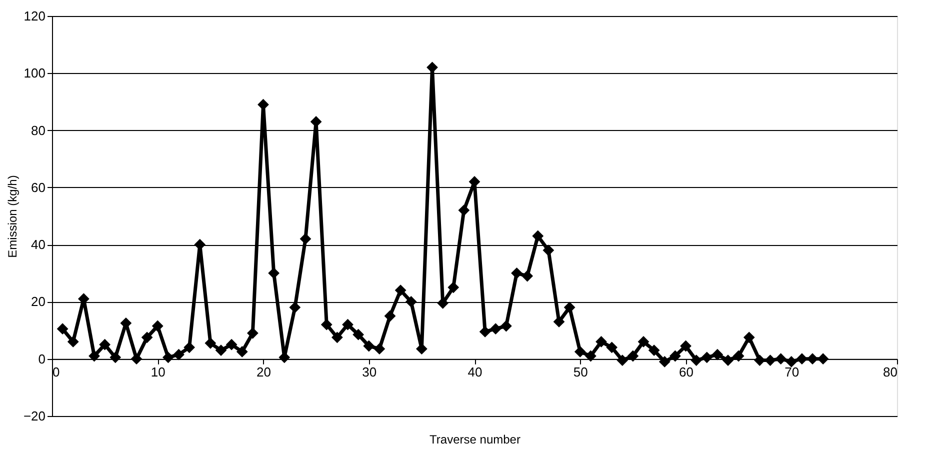  Describe the element at coordinates (792, 372) in the screenshot. I see `x-tick-label: 70` at that location.